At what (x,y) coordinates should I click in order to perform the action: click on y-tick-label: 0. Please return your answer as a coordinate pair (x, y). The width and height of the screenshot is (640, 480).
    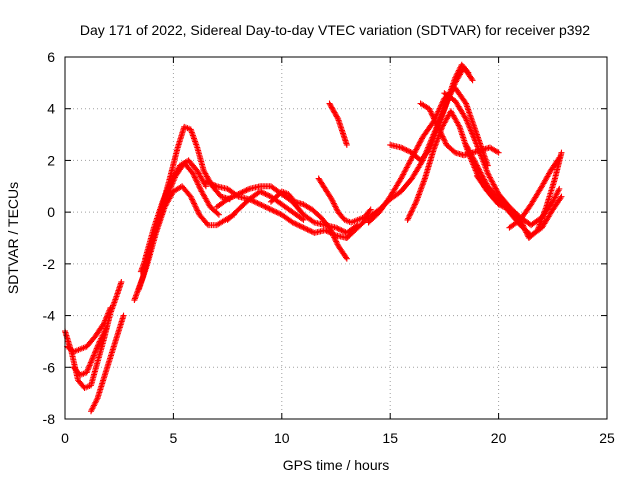
    Looking at the image, I should click on (51, 212).